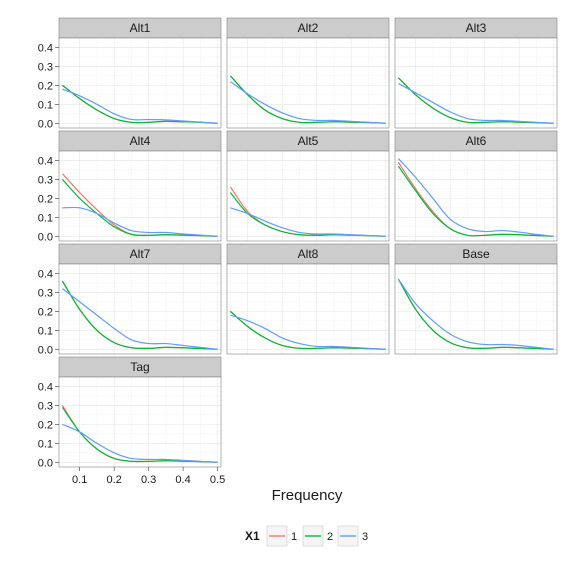 The image size is (576, 576). I want to click on facet-panel-alt6: Alt6, so click(476, 186).